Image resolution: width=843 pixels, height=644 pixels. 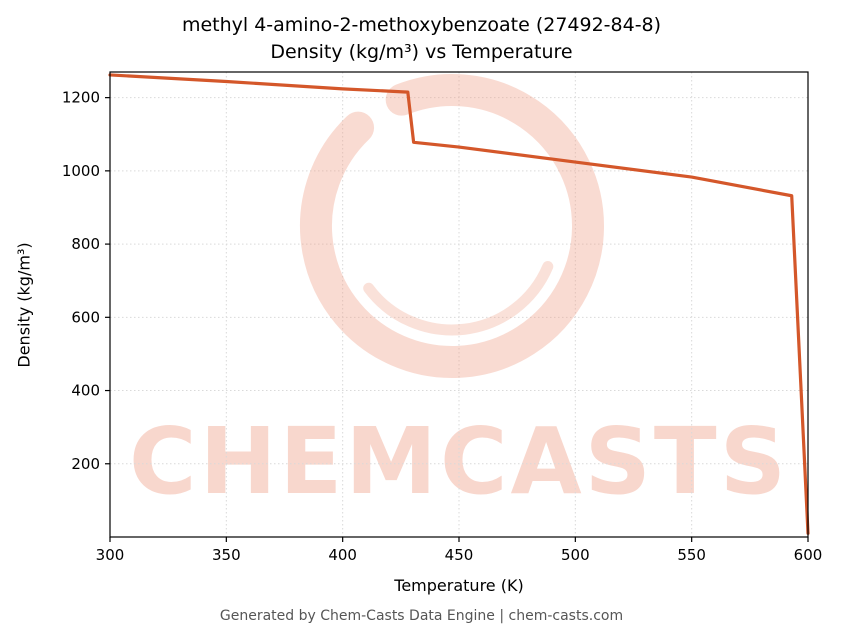 I want to click on svg-text: 350, so click(x=226, y=555).